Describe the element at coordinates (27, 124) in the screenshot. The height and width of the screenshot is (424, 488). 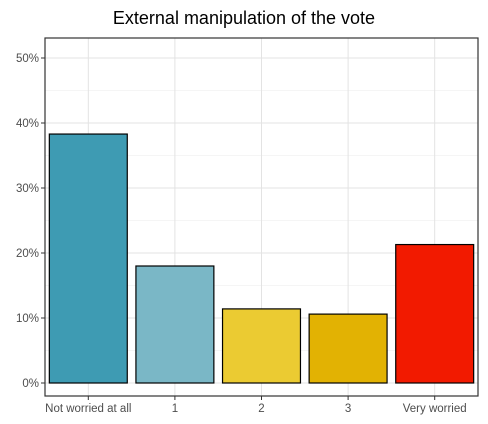
I see `y-tick-label: 40%` at that location.